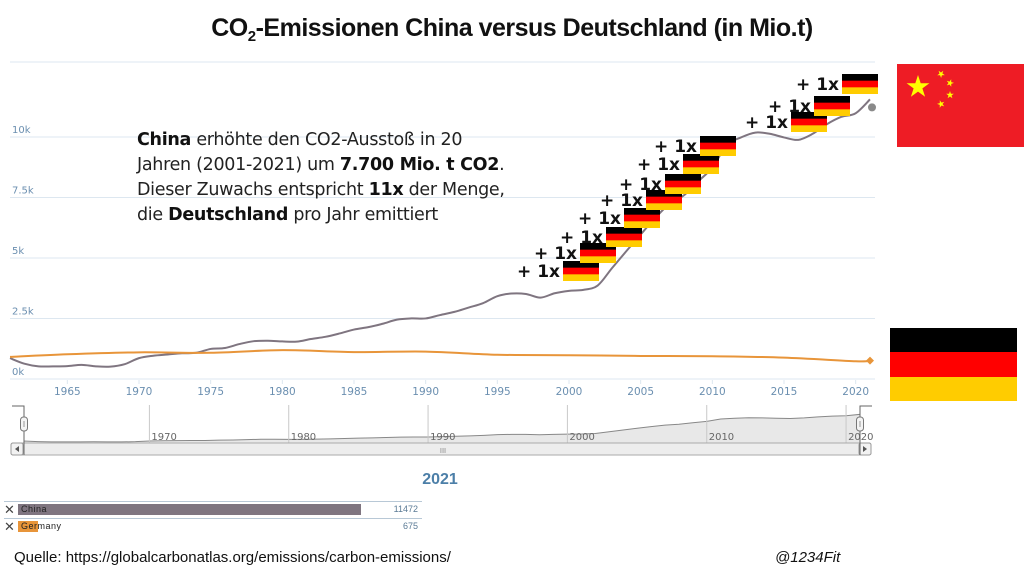 This screenshot has width=1024, height=583. Describe the element at coordinates (581, 437) in the screenshot. I see `navigator-tick-label: 2000` at that location.